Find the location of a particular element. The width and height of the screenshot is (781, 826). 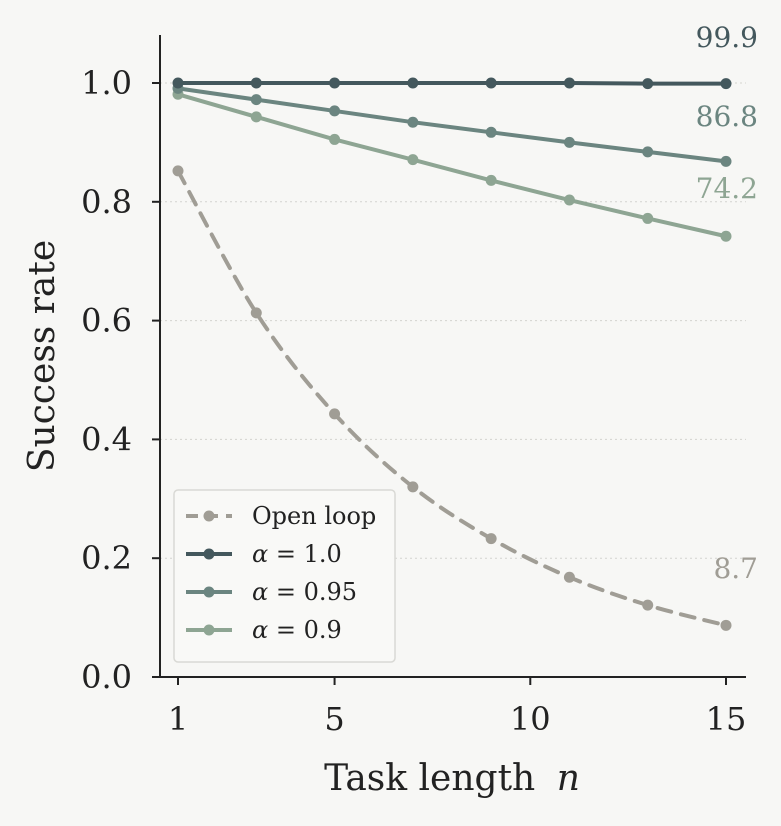

x-tick-label-3: 15 is located at coordinates (726, 719).